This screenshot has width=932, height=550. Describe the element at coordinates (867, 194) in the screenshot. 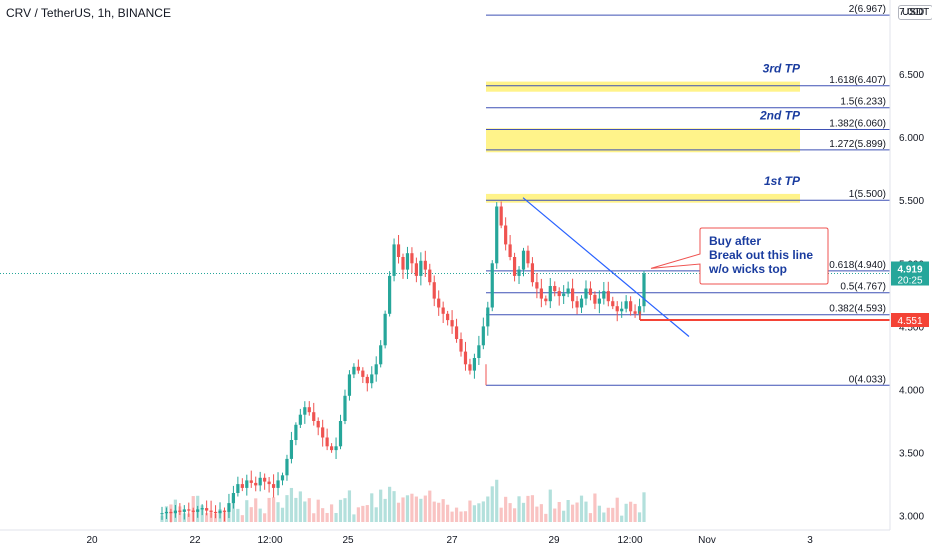

I see `fib-level-label: 1(5.500)` at that location.